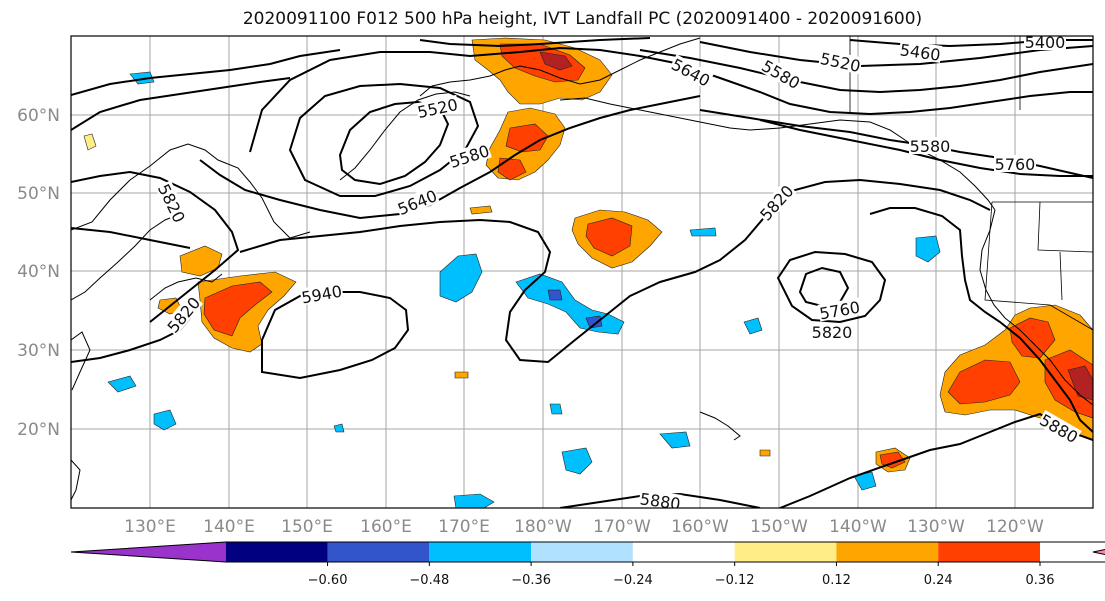 The image size is (1105, 601). What do you see at coordinates (328, 580) in the screenshot?
I see `colorbar-tick-label: −0.60` at bounding box center [328, 580].